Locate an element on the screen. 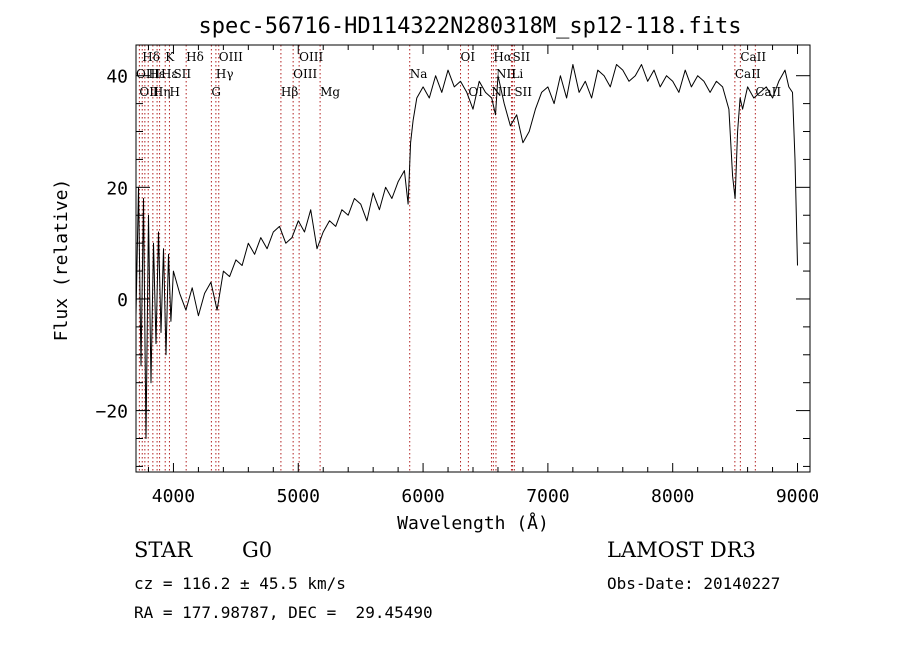 The height and width of the screenshot is (649, 900). spectral-line-label: Hη is located at coordinates (162, 92).